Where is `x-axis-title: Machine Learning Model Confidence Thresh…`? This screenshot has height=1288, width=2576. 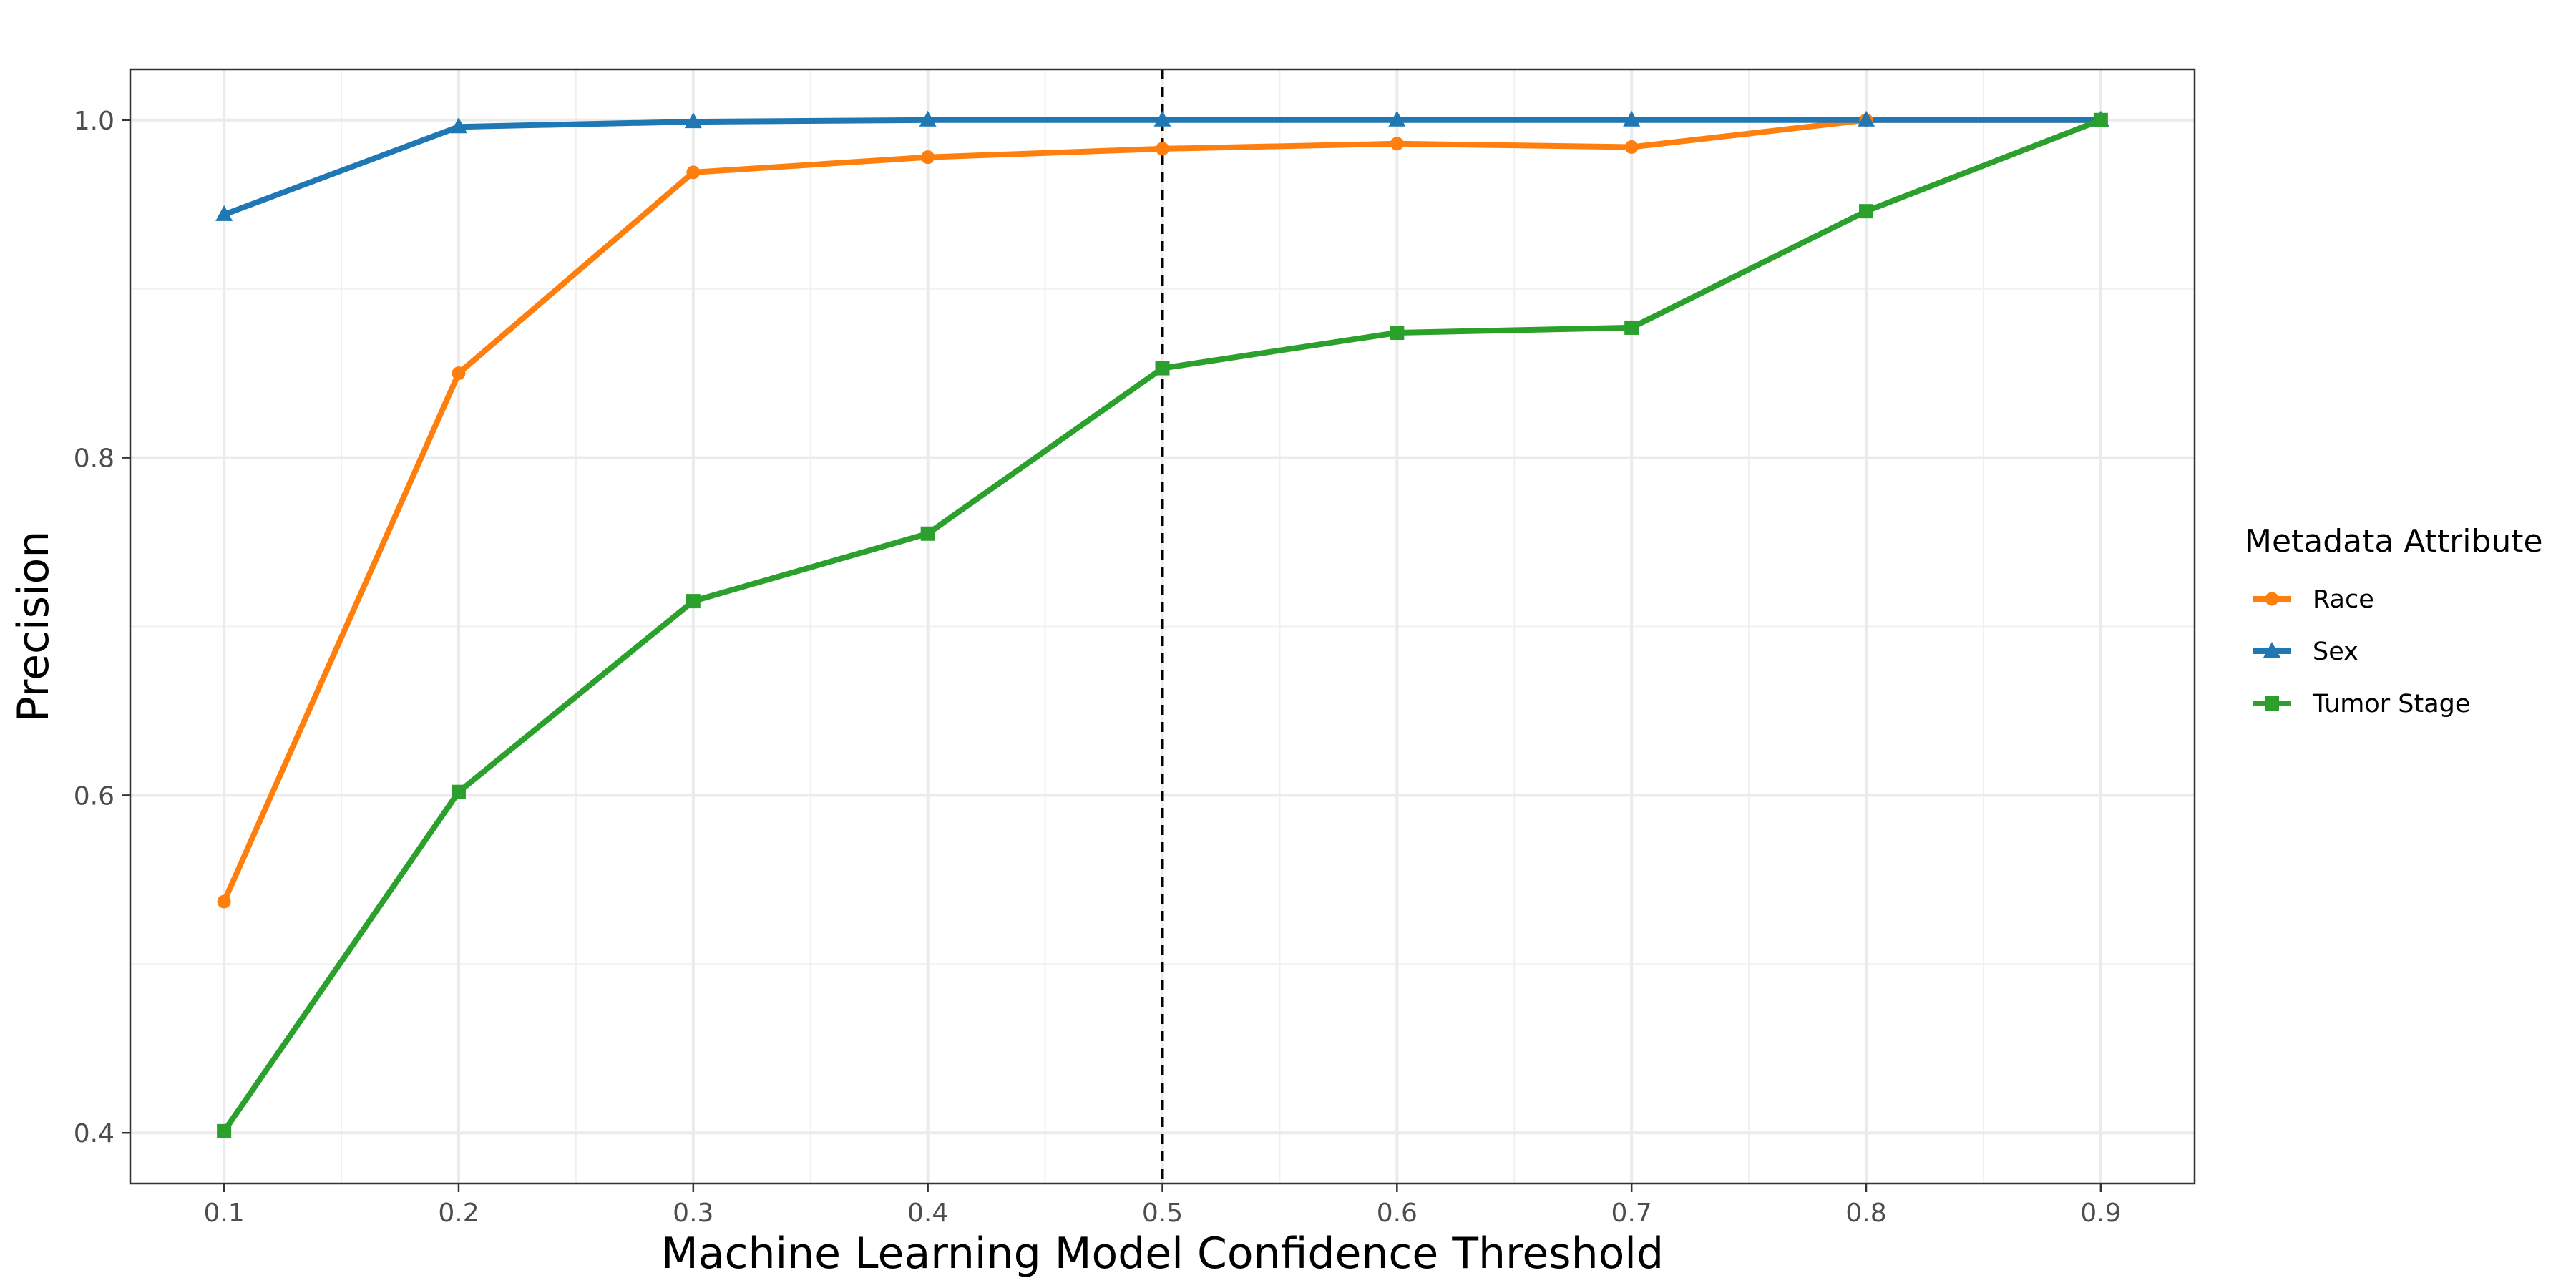 x-axis-title: Machine Learning Model Confidence Thresh… is located at coordinates (1162, 1254).